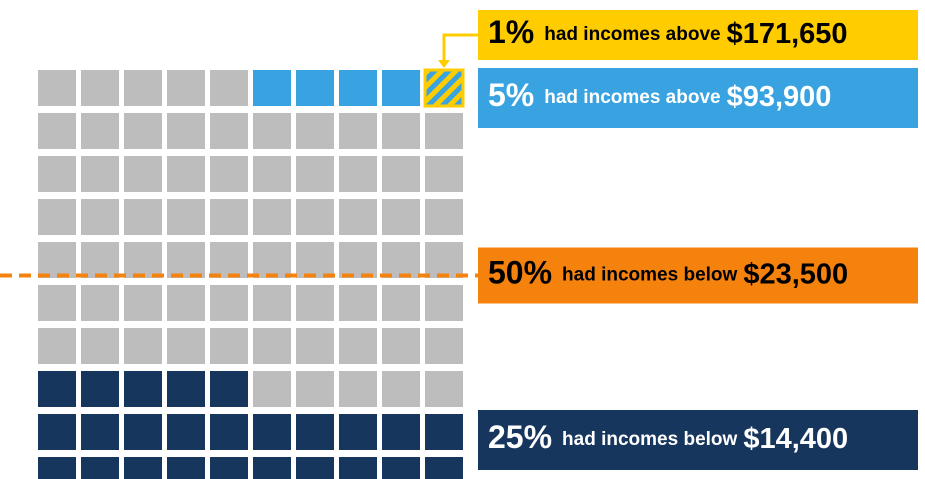  Describe the element at coordinates (668, 437) in the screenshot. I see `callout-text: 25% had incomes below $14,400` at that location.